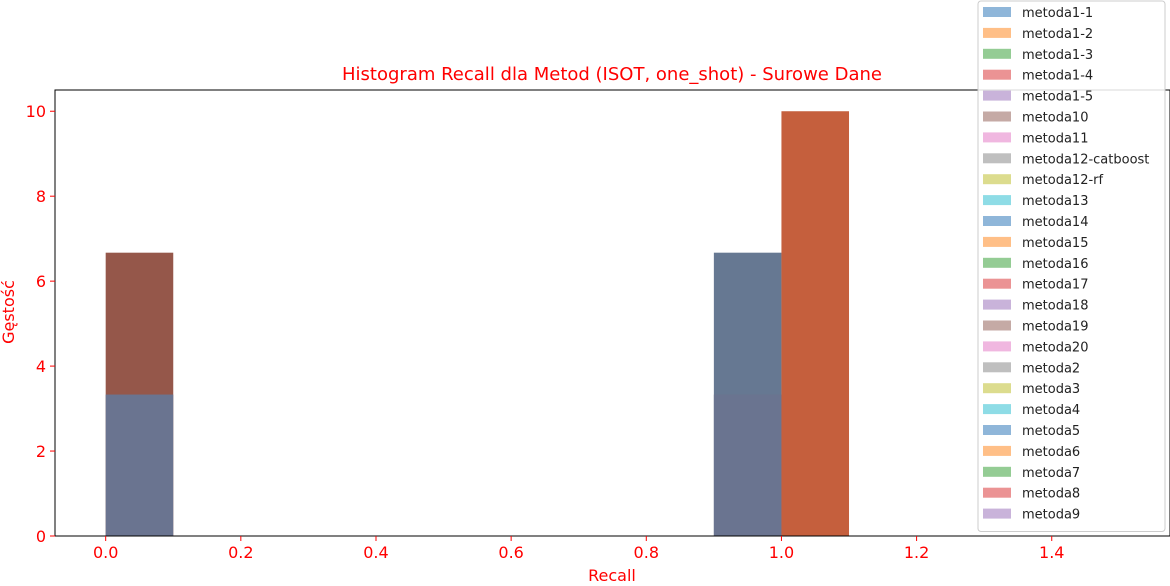 The image size is (1170, 586). Describe the element at coordinates (1057, 97) in the screenshot. I see `legend-entry-label: metoda1-5` at that location.